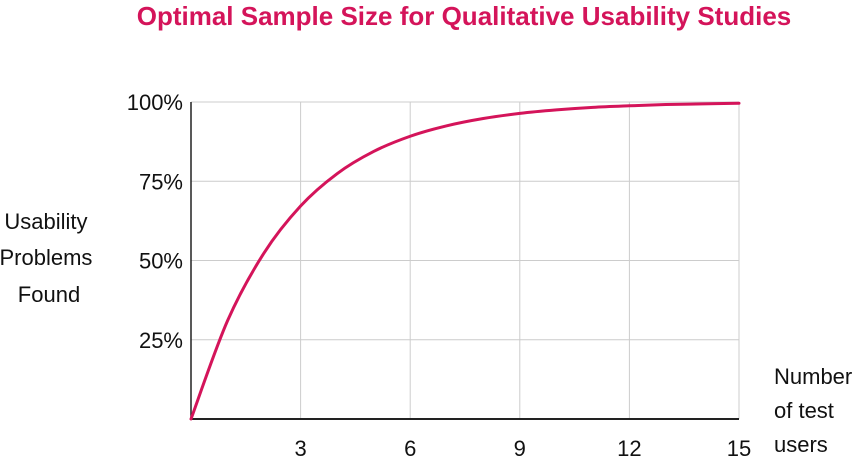  Describe the element at coordinates (155, 221) in the screenshot. I see `y-tick-labels: 25% 50% 75% 100%` at that location.